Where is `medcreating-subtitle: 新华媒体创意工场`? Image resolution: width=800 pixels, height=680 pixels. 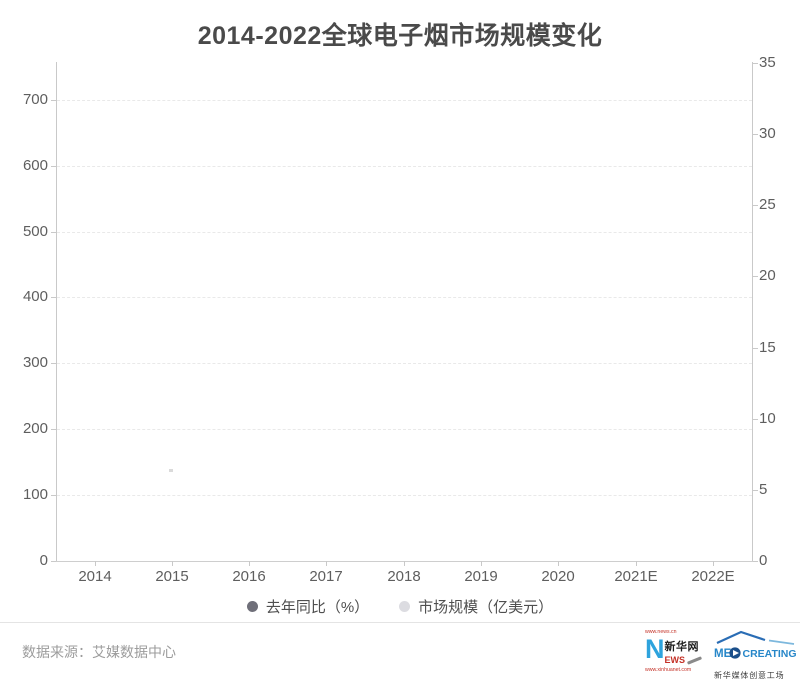 medcreating-subtitle: 新华媒体创意工场 is located at coordinates (749, 675).